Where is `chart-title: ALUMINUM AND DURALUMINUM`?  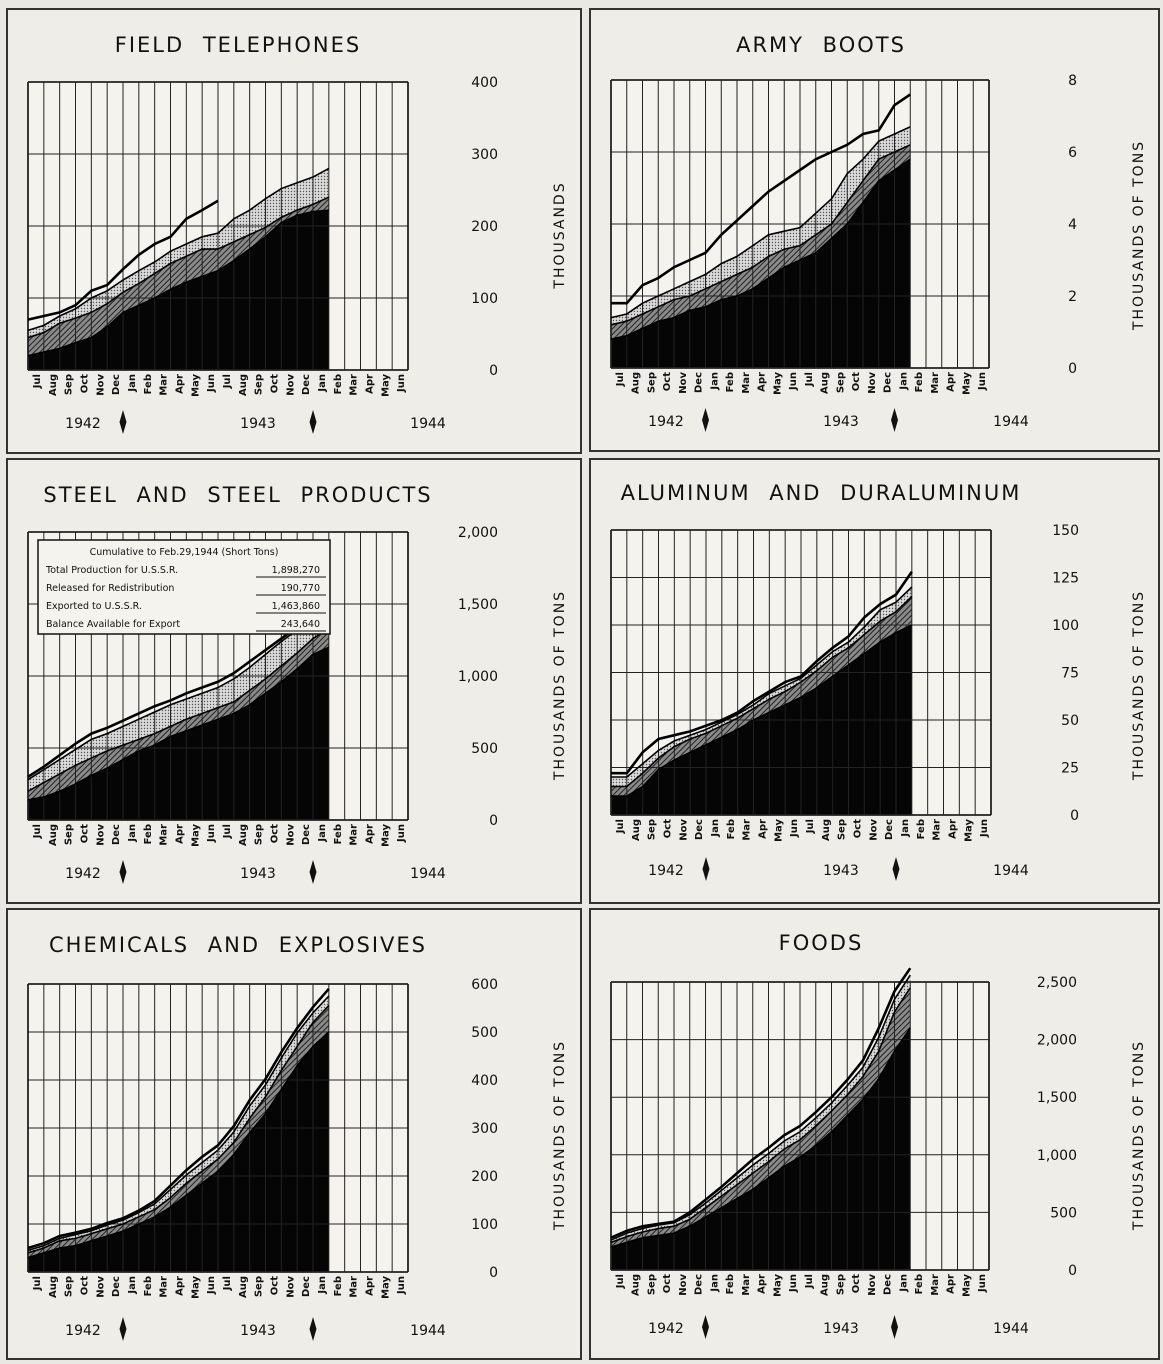 chart-title: ALUMINUM AND DURALUMINUM is located at coordinates (821, 493).